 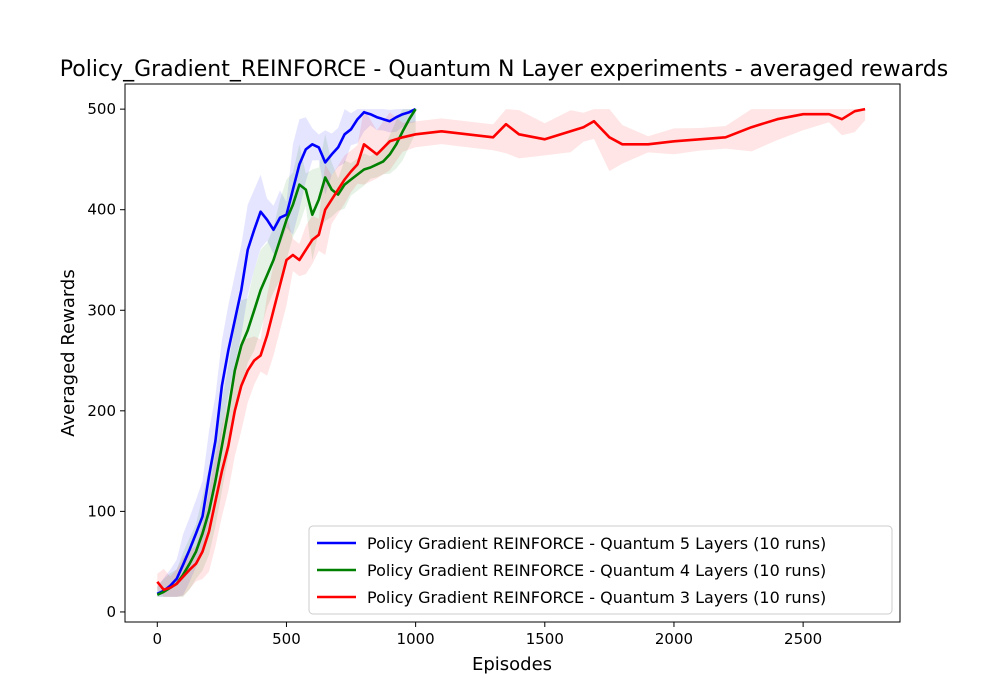 I want to click on y-tick-label: 200, so click(x=101, y=411).